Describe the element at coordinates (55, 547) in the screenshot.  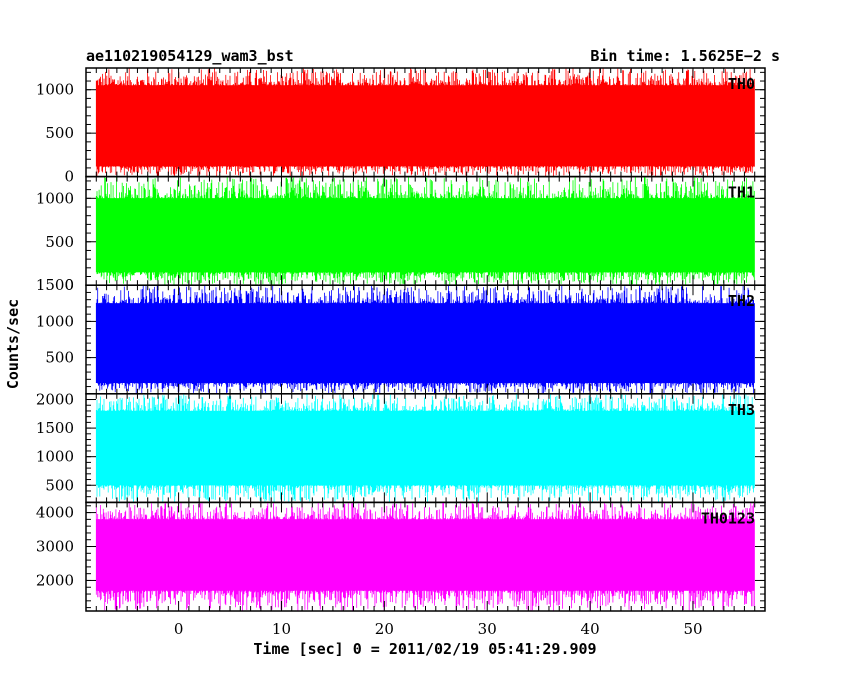
I see `y-tick-label: 3000` at that location.